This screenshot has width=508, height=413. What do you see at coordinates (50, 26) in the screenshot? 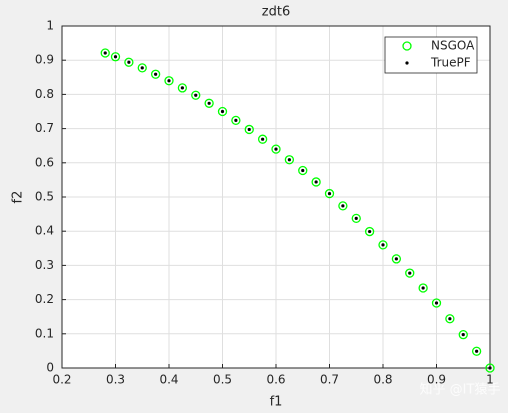
I see `y-tick-label: 1` at bounding box center [50, 26].